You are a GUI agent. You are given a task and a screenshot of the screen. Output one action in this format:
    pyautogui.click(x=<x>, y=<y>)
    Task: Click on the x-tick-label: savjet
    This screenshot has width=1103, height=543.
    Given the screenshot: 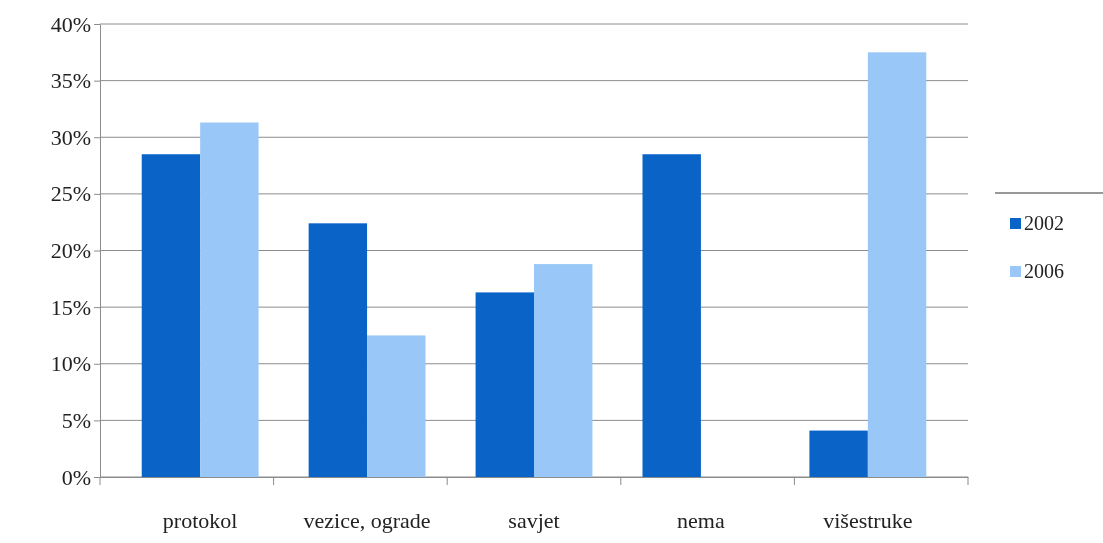 What is the action you would take?
    pyautogui.click(x=534, y=521)
    